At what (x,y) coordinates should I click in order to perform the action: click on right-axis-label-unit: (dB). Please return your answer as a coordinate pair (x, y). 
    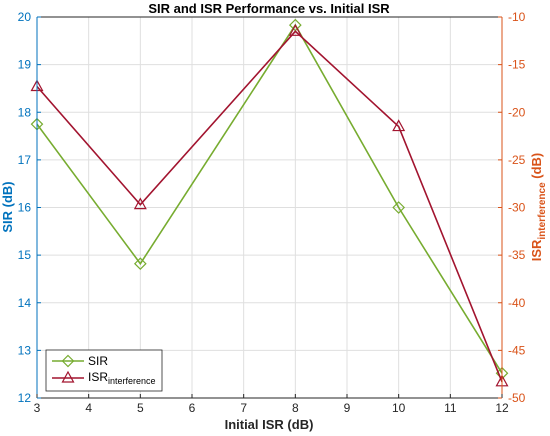
    Looking at the image, I should click on (536, 168).